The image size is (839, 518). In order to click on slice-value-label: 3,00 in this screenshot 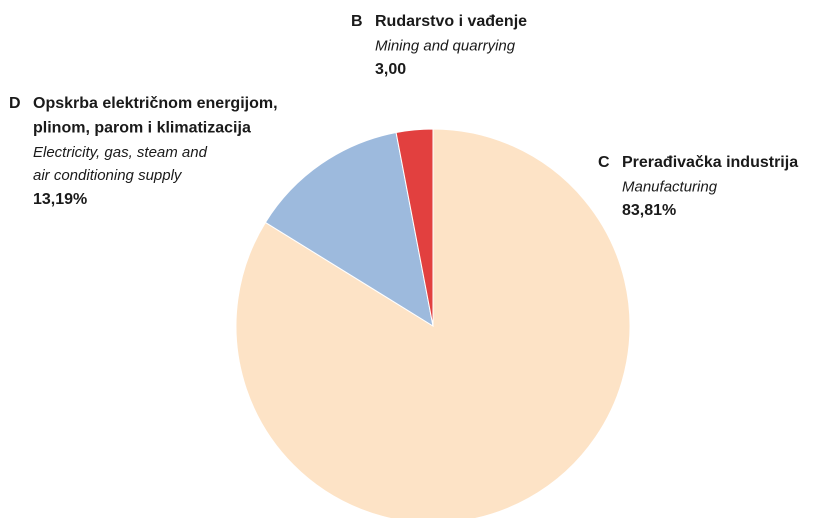, I will do `click(390, 69)`.